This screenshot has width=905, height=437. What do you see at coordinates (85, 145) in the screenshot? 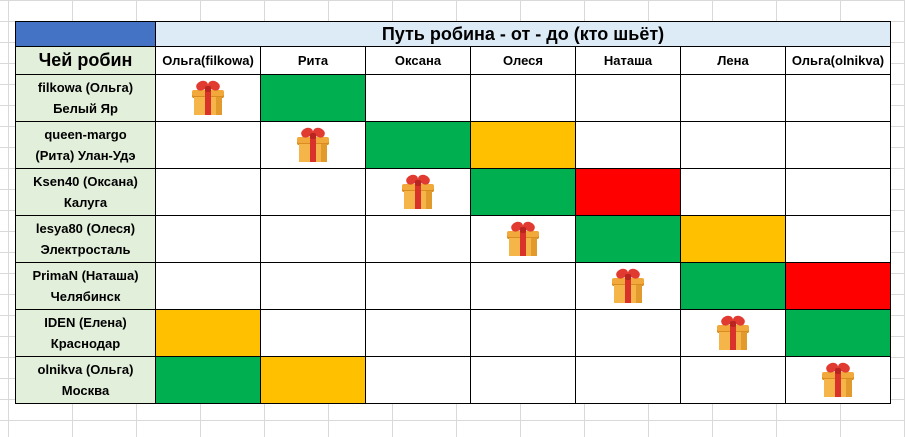
I see `row-owner-cell: queen-margo (Рита) Улан-Удэ` at bounding box center [85, 145].